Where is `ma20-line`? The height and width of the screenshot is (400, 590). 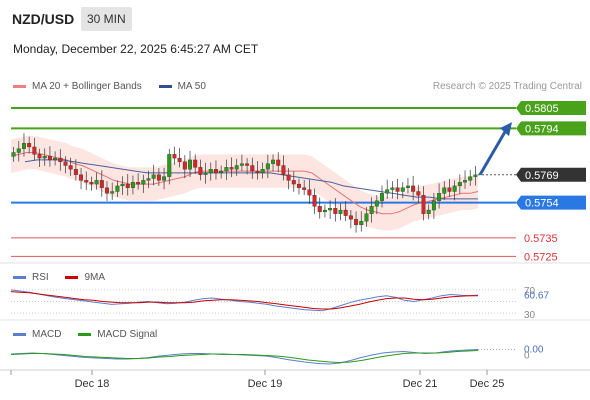
ma20-line is located at coordinates (244, 183).